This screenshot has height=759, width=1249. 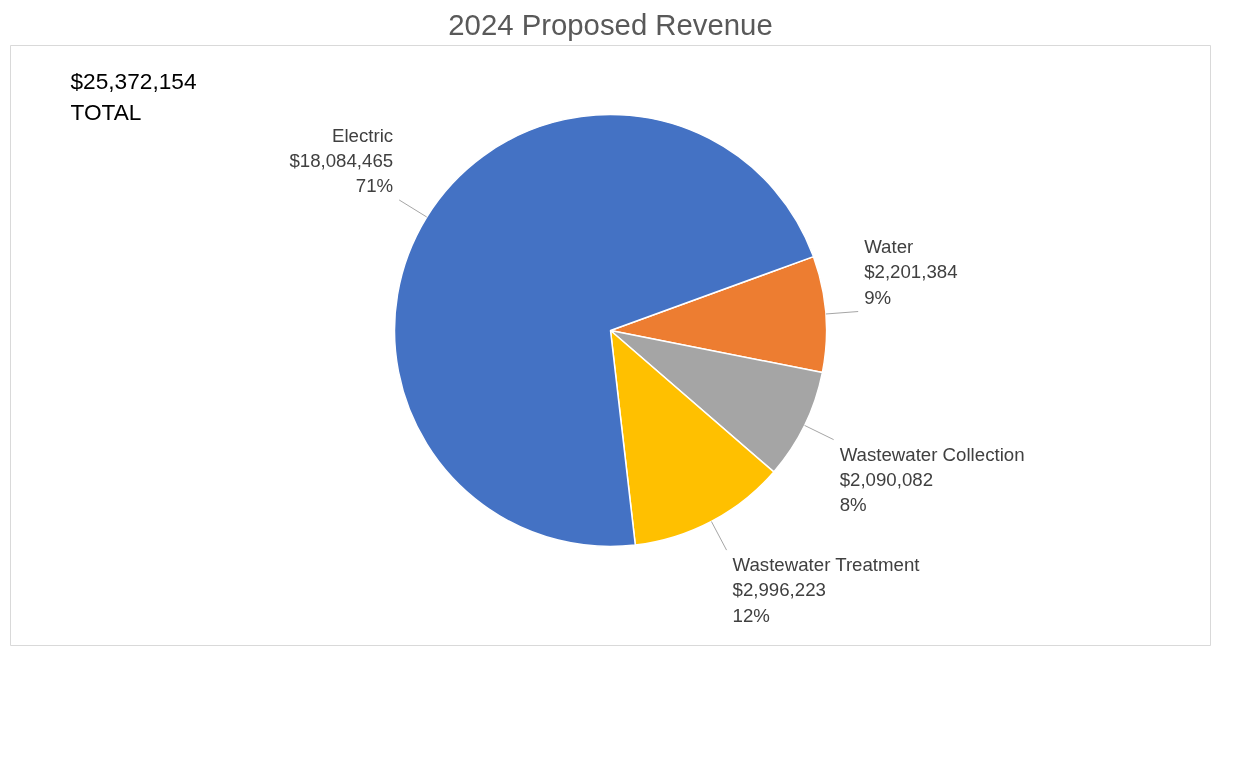 What do you see at coordinates (363, 135) in the screenshot?
I see `slice-label: Electric` at bounding box center [363, 135].